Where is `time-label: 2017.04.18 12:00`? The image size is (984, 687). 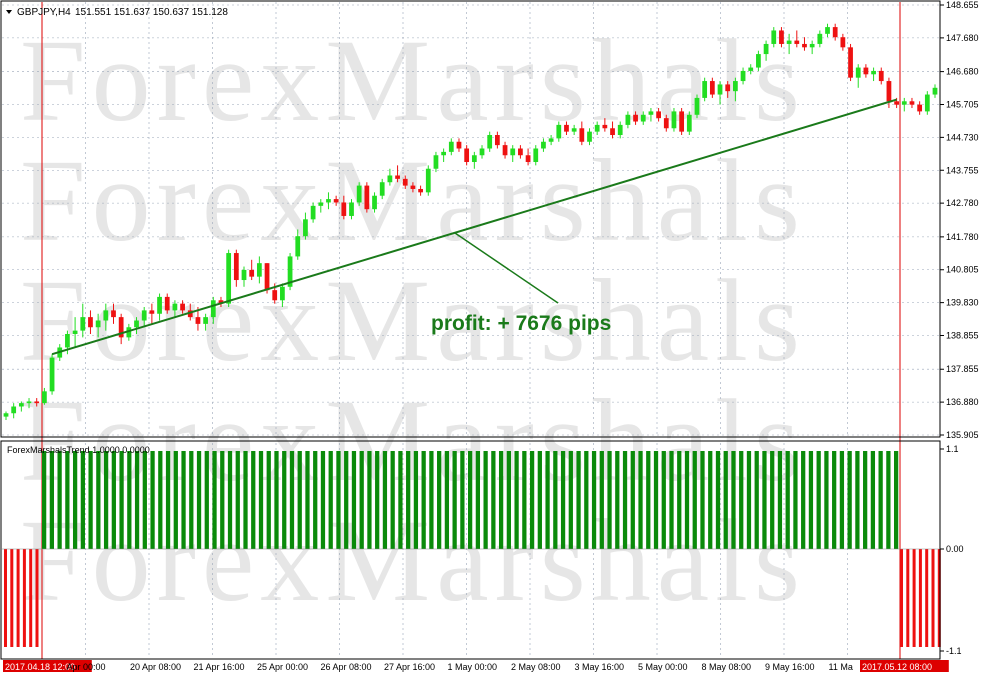
time-label: 2017.04.18 12:00 is located at coordinates (40, 667).